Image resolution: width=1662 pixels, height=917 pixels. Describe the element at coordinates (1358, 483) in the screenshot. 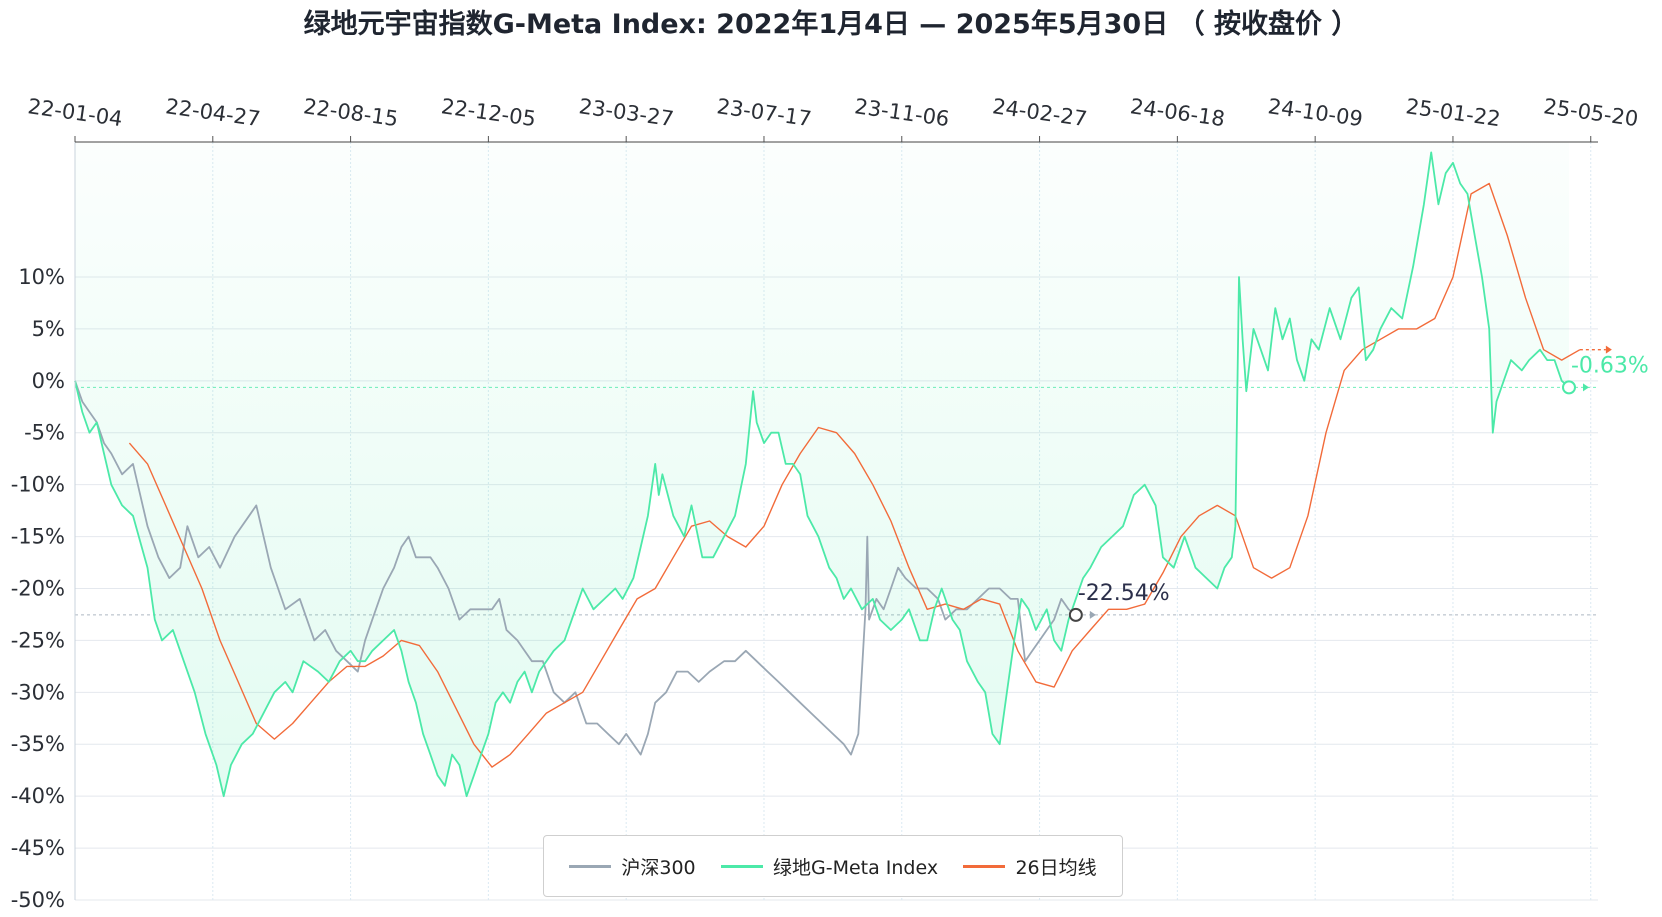

I see `end-markers: -0.63% -22.54%` at that location.